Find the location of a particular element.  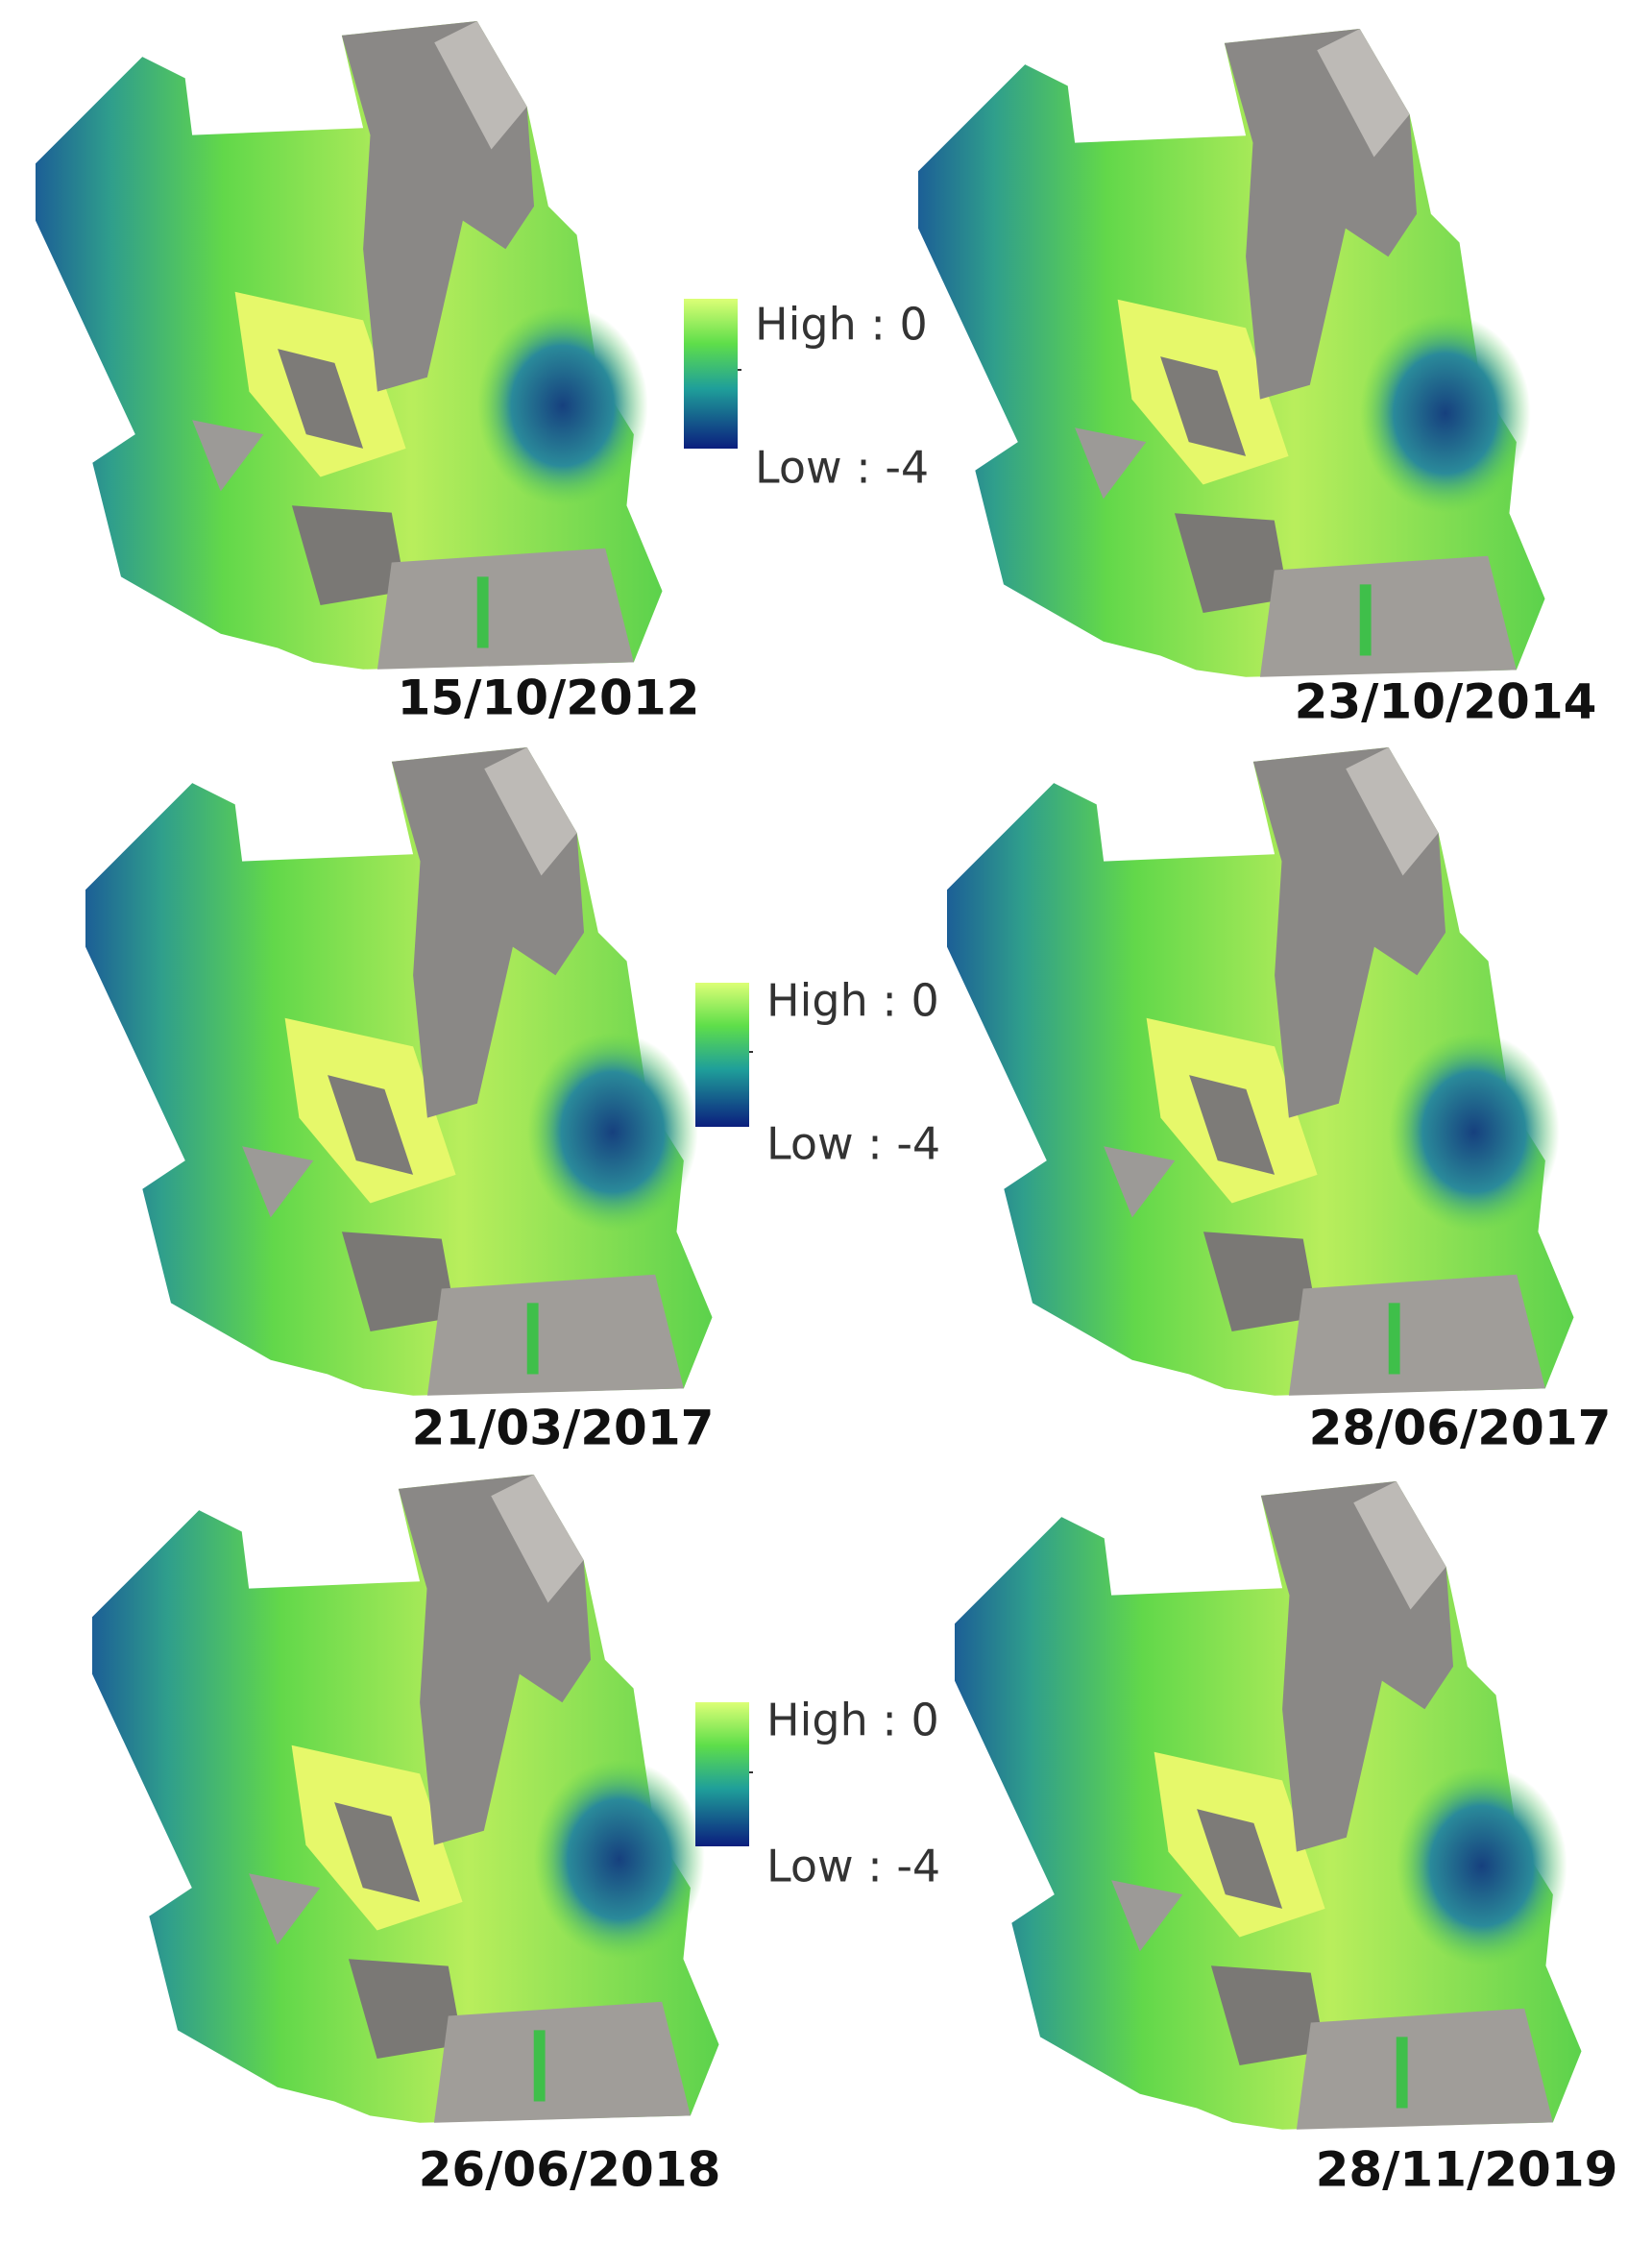

panel-date: 23/10/2014 is located at coordinates (1446, 702).